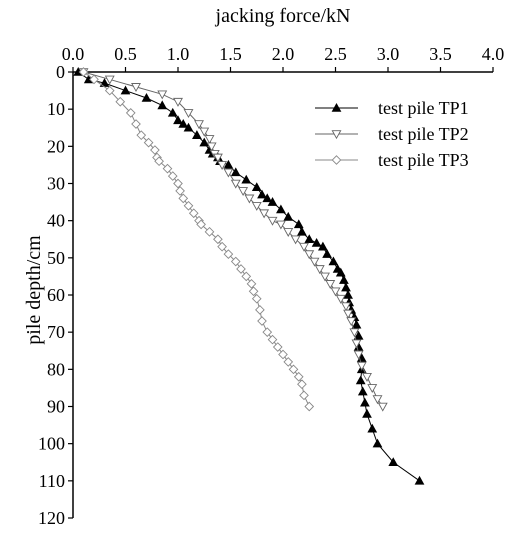 Image resolution: width=531 pixels, height=550 pixels. What do you see at coordinates (56, 109) in the screenshot?
I see `y-tick-label: 10` at bounding box center [56, 109].